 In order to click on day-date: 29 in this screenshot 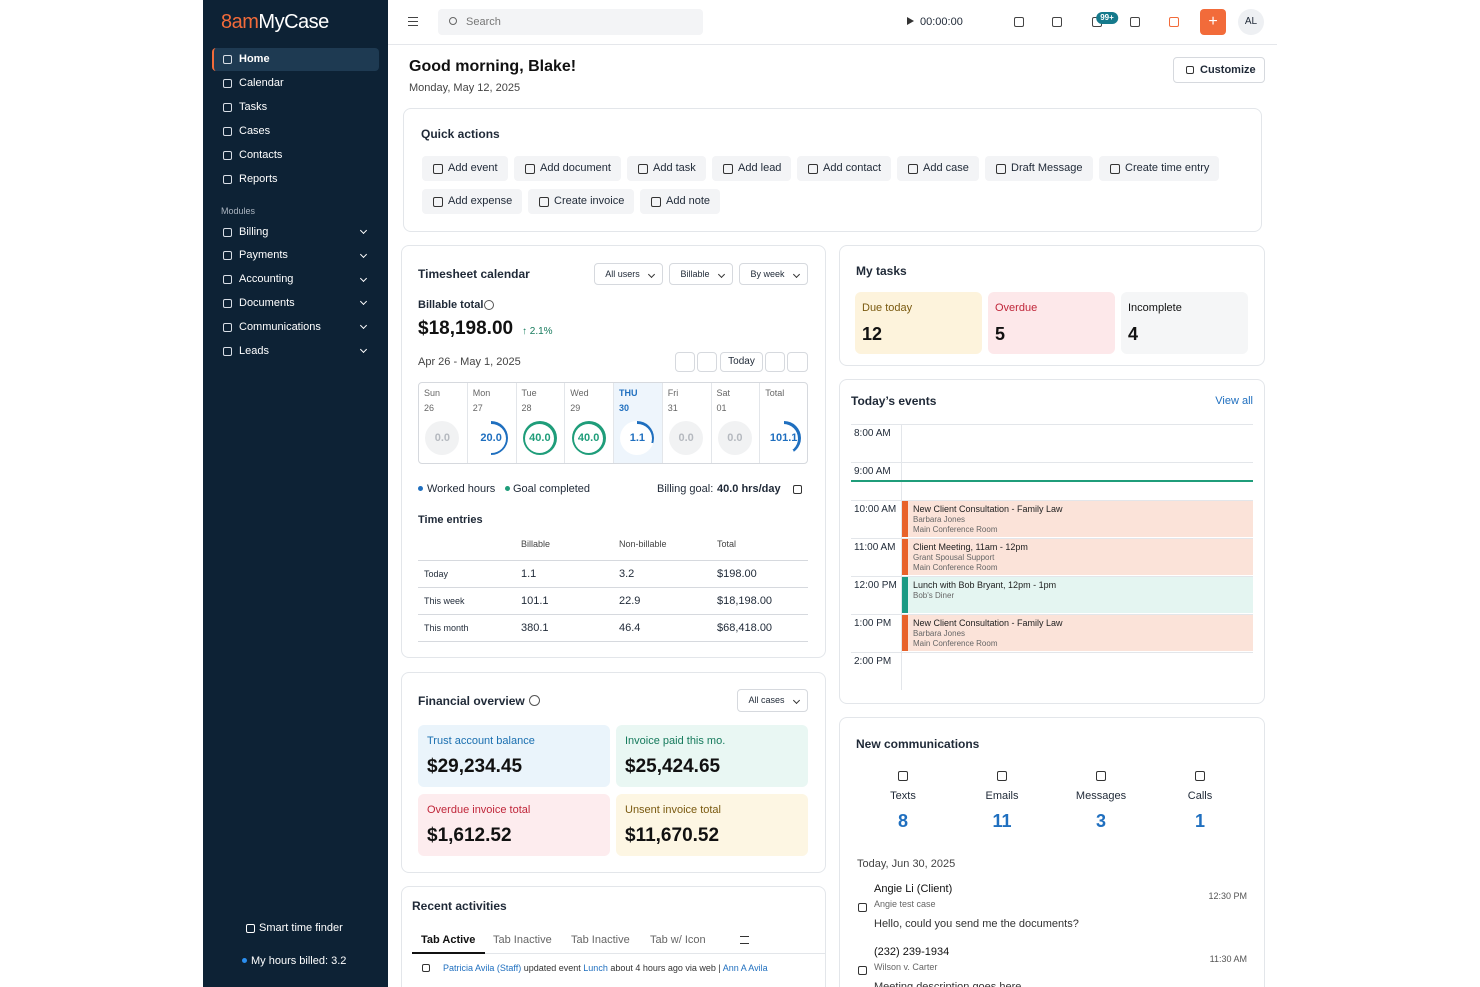, I will do `click(575, 407)`.